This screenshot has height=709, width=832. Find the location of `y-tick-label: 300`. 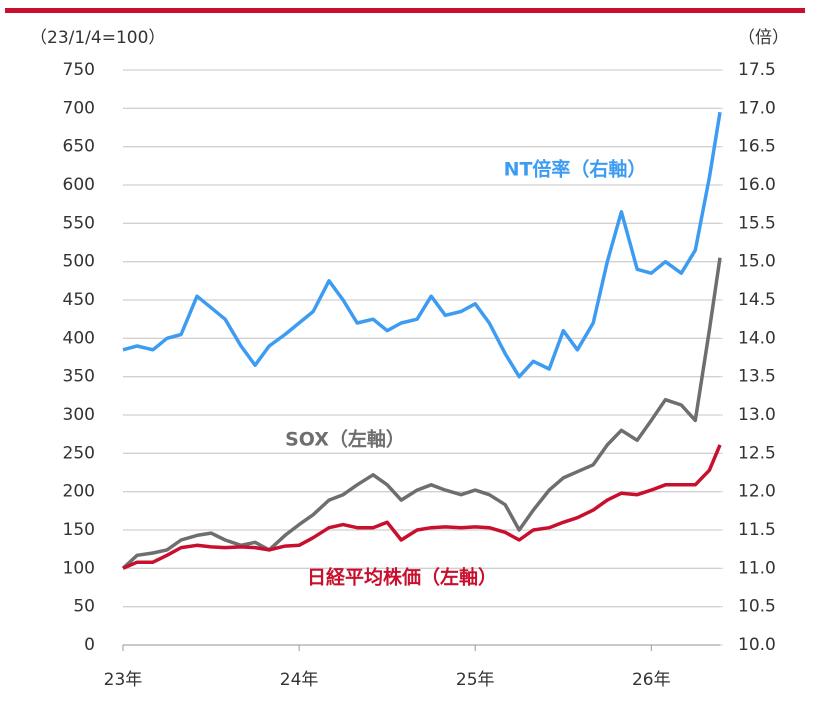

y-tick-label: 300 is located at coordinates (79, 415).